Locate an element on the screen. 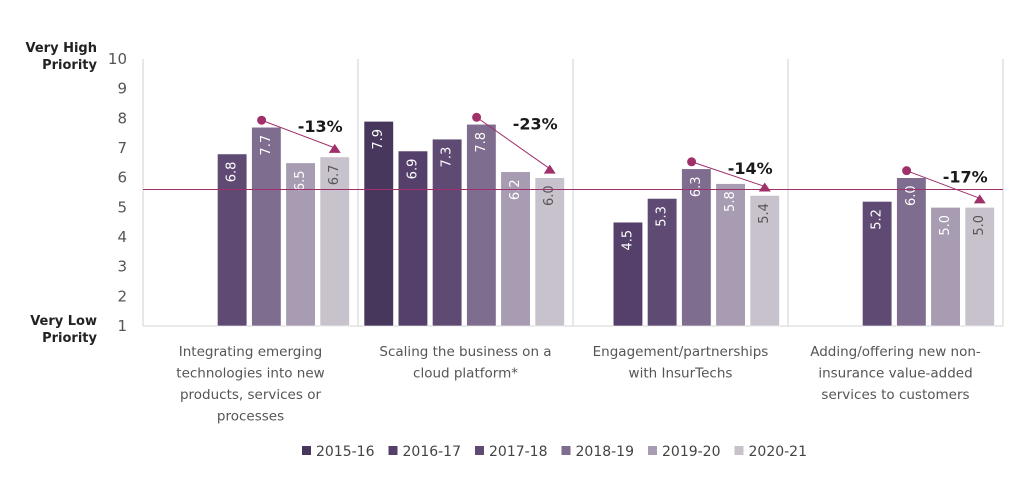 The width and height of the screenshot is (1024, 481). category-label: Engagement/partnerships with InsurTechs is located at coordinates (681, 363).